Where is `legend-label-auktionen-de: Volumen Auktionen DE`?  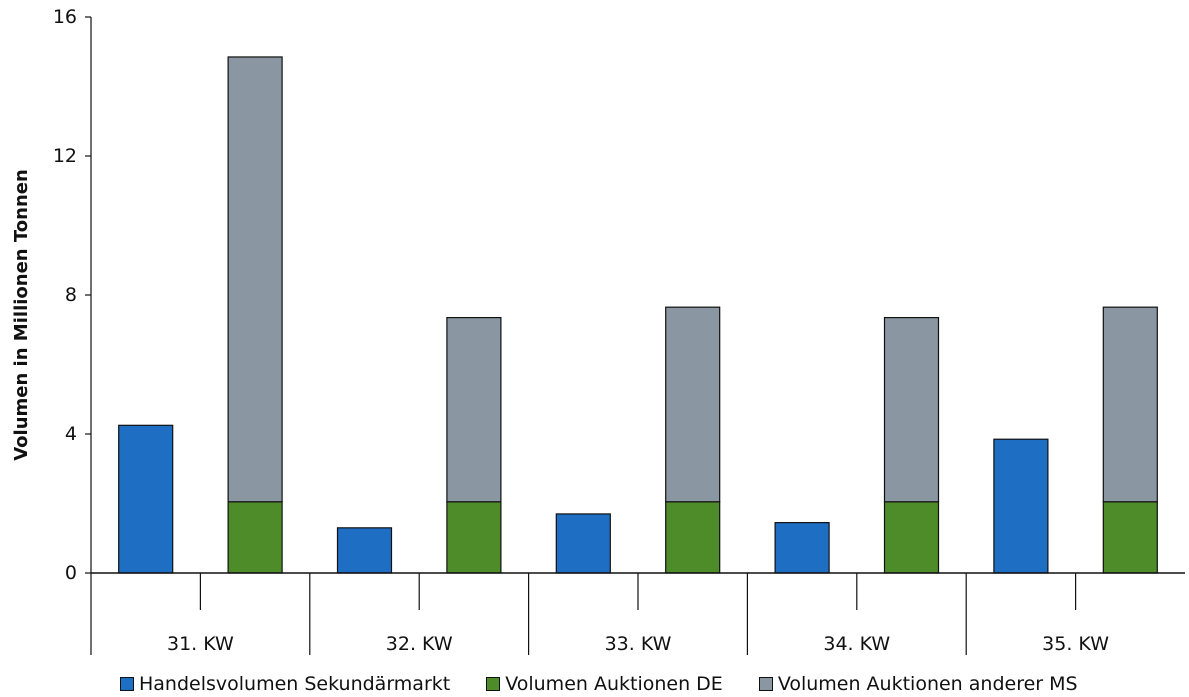 legend-label-auktionen-de: Volumen Auktionen DE is located at coordinates (614, 684).